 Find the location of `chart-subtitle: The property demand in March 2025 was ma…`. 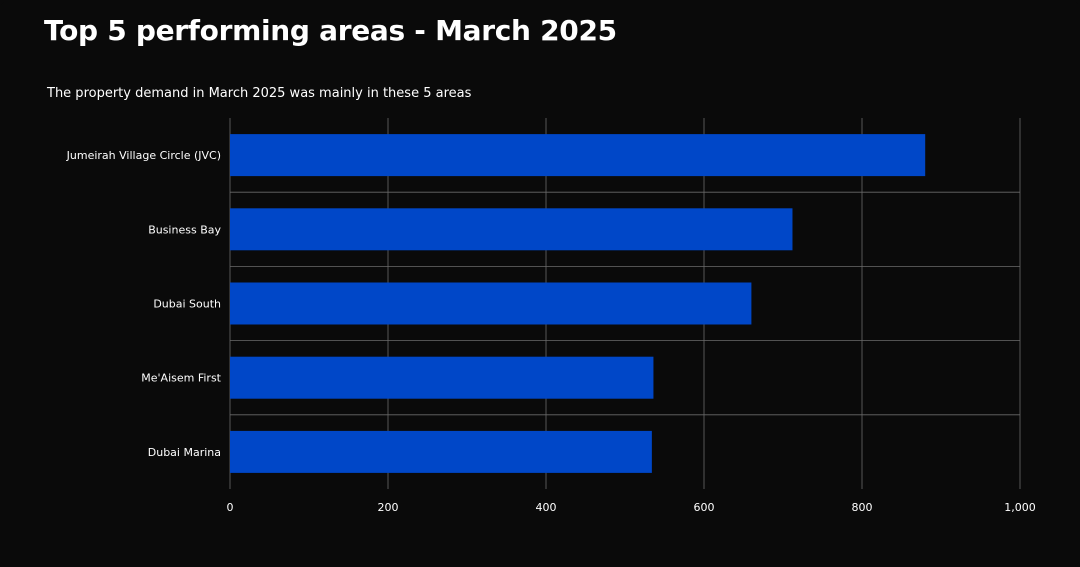

chart-subtitle: The property demand in March 2025 was ma… is located at coordinates (259, 93).